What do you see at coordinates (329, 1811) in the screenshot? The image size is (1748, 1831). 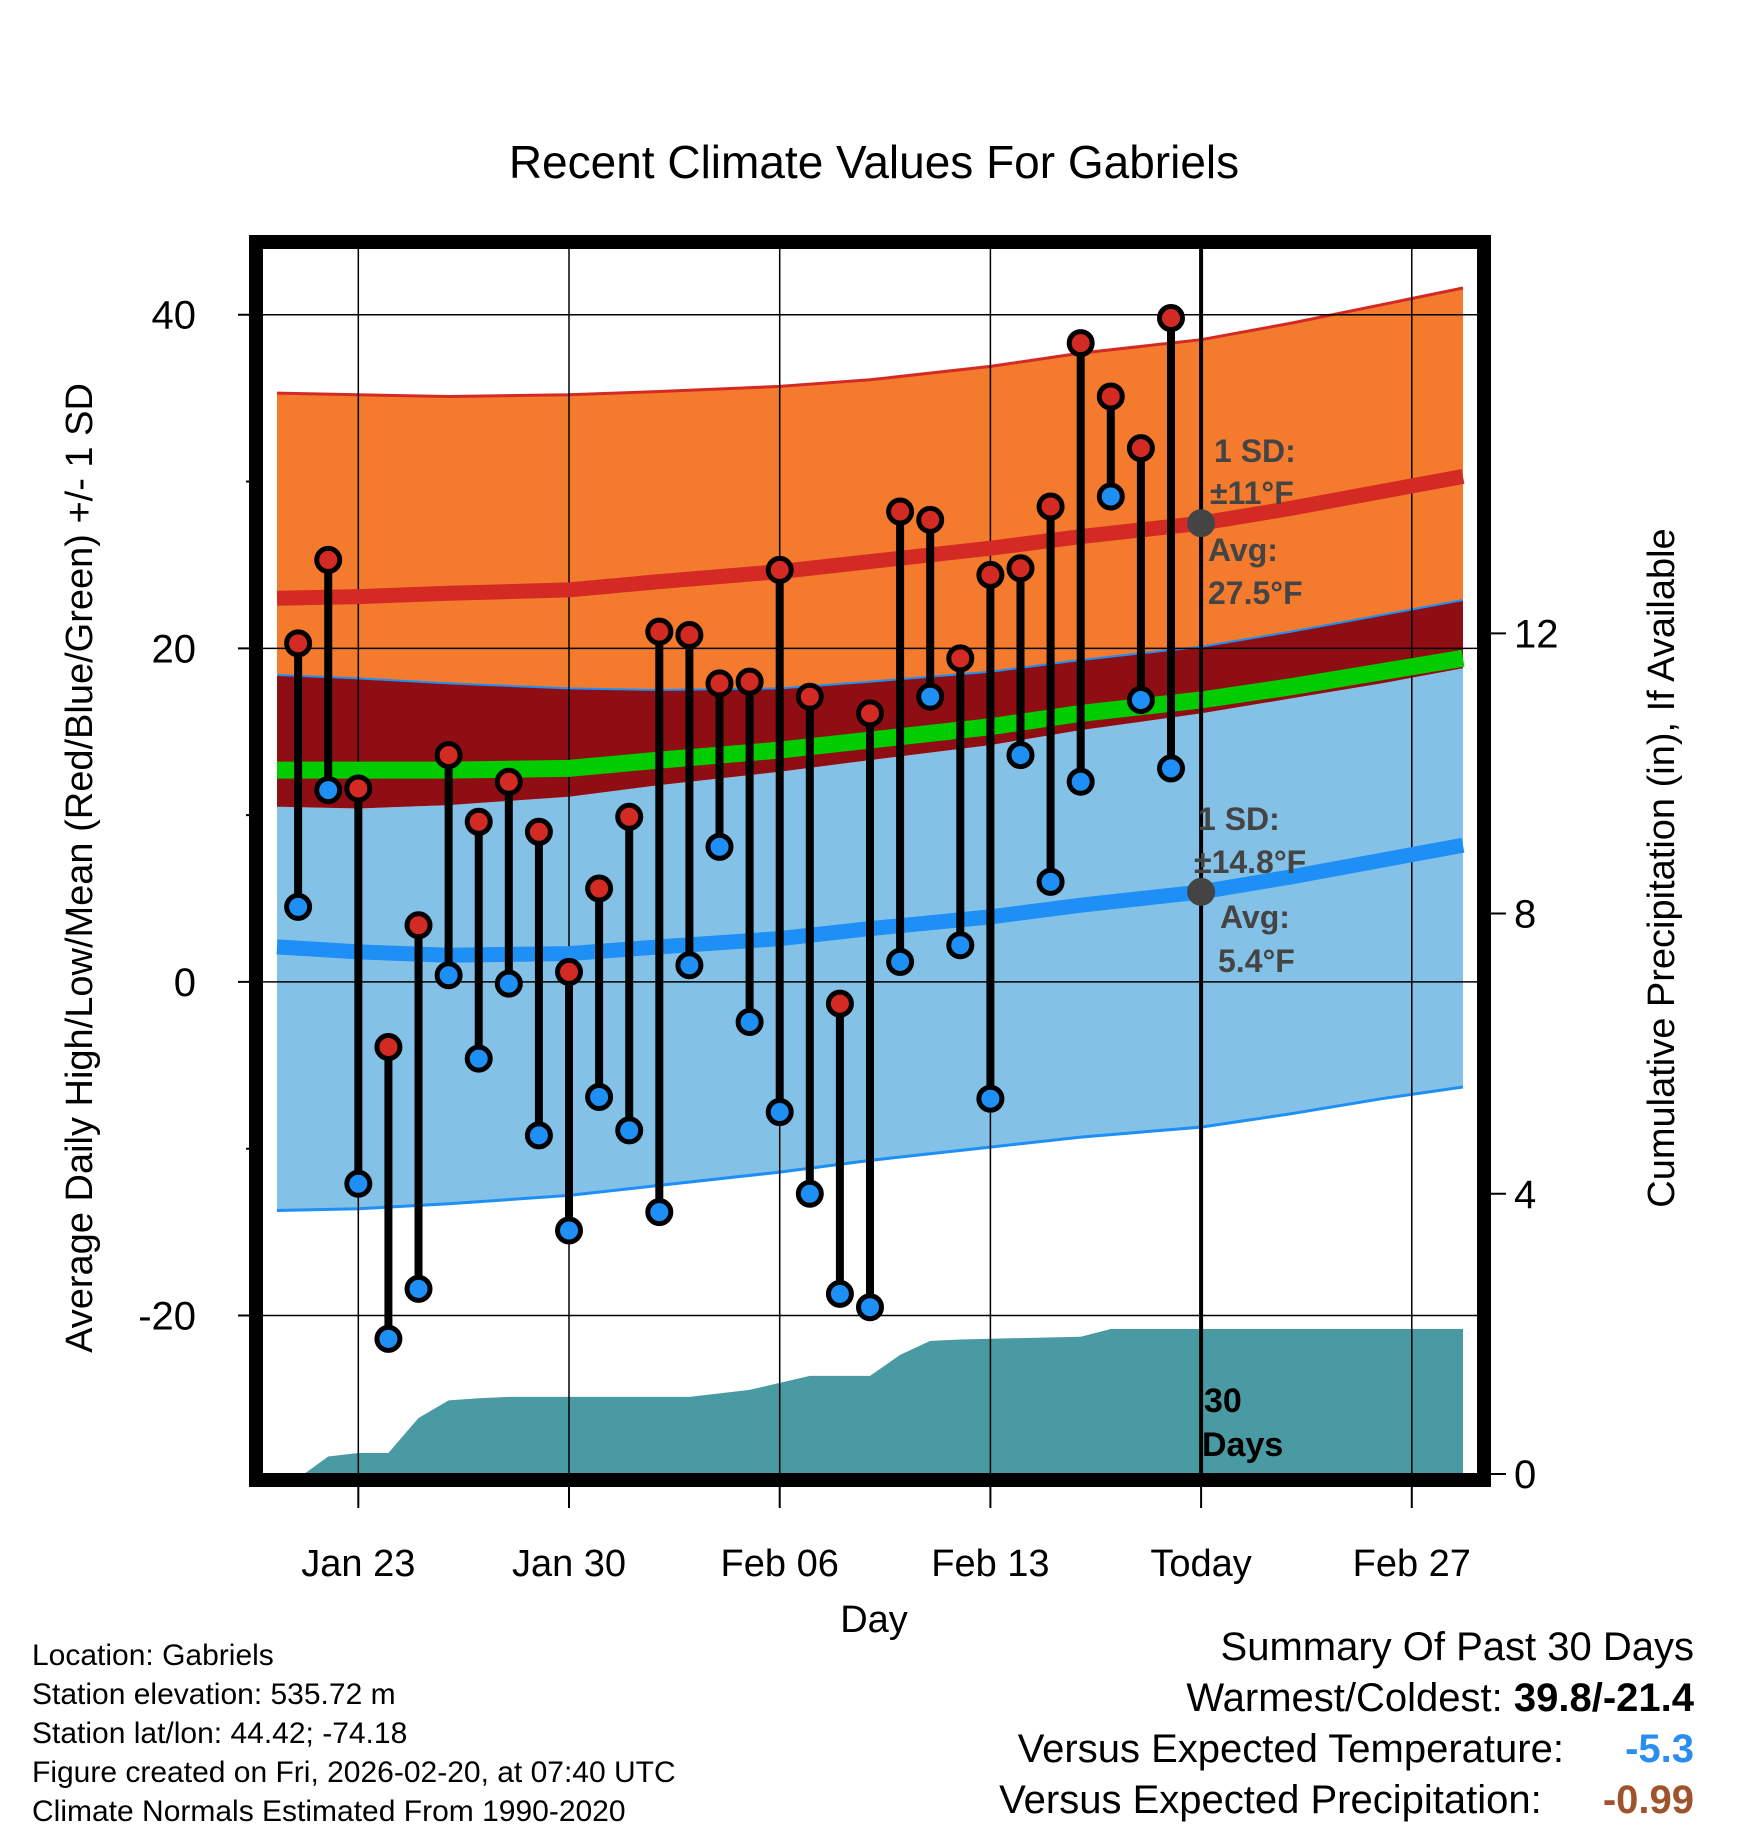 I see `normals-text: Climate Normals Estimated From 1990-2020` at bounding box center [329, 1811].